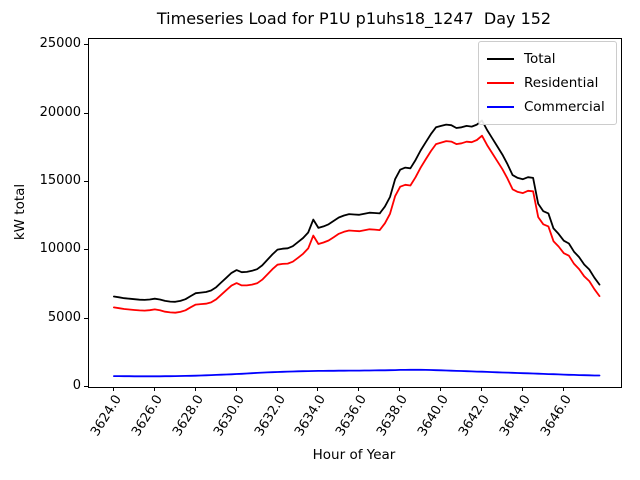  I want to click on x-tick-label: 3636.0, so click(352, 416).